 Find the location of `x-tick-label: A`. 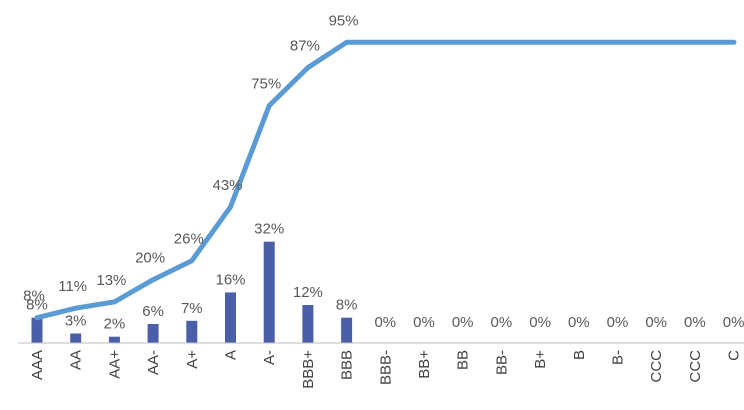

x-tick-label: A is located at coordinates (231, 355).